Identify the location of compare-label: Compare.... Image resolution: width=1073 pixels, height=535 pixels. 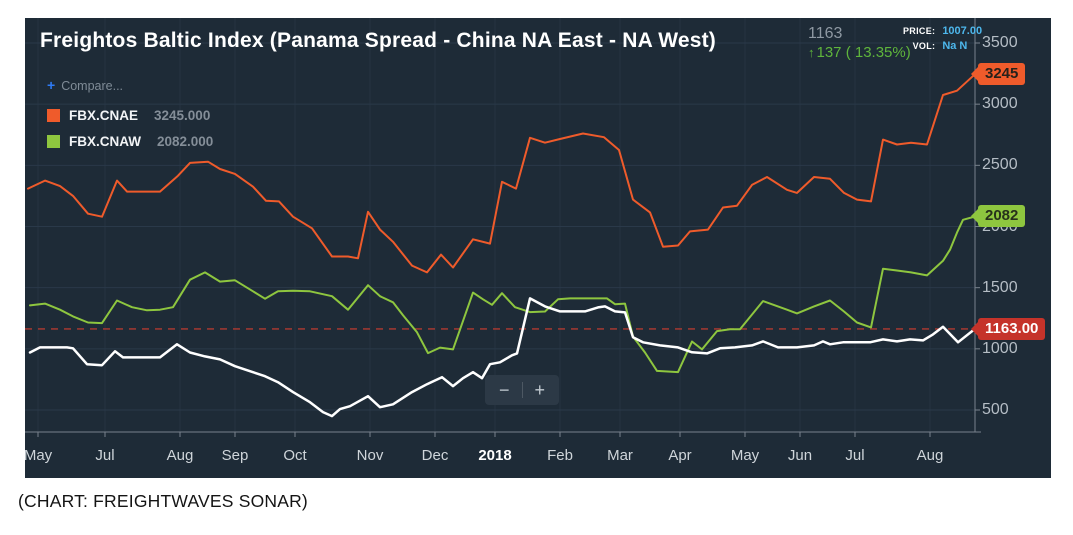
(92, 86).